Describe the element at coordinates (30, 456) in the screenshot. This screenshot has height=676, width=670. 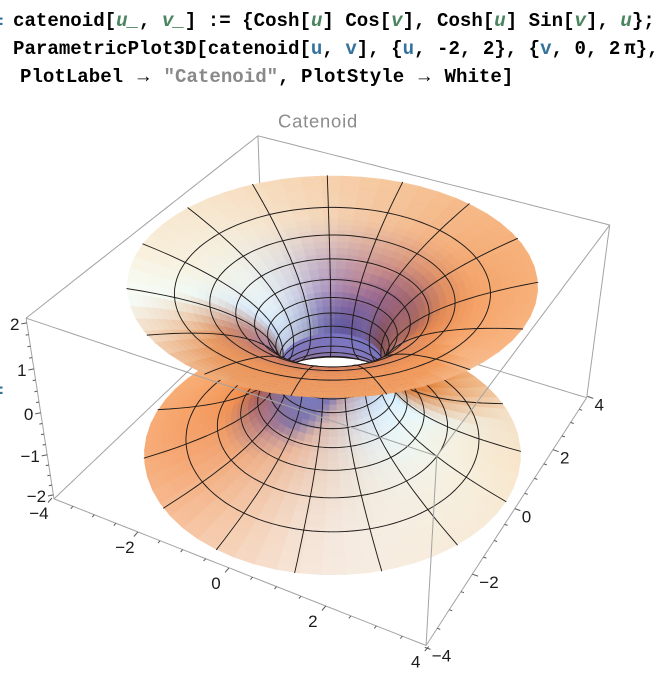
I see `svg-text: −1` at that location.